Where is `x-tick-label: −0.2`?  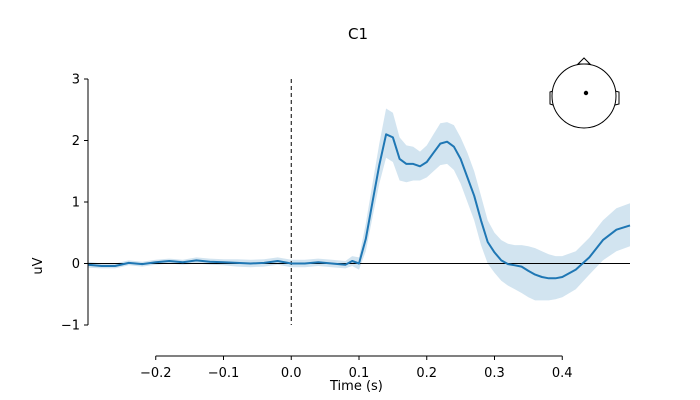 x-tick-label: −0.2 is located at coordinates (156, 373).